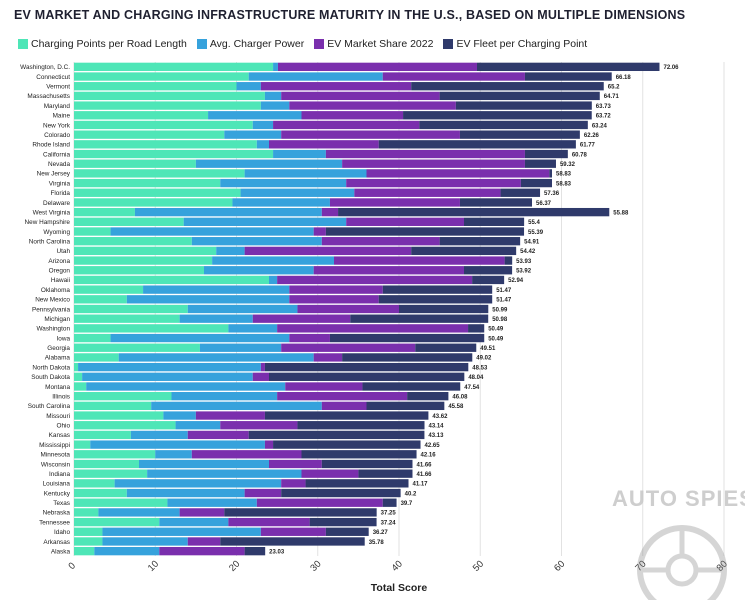 The height and width of the screenshot is (600, 745). Describe the element at coordinates (604, 107) in the screenshot. I see `data-label: 63.73` at that location.